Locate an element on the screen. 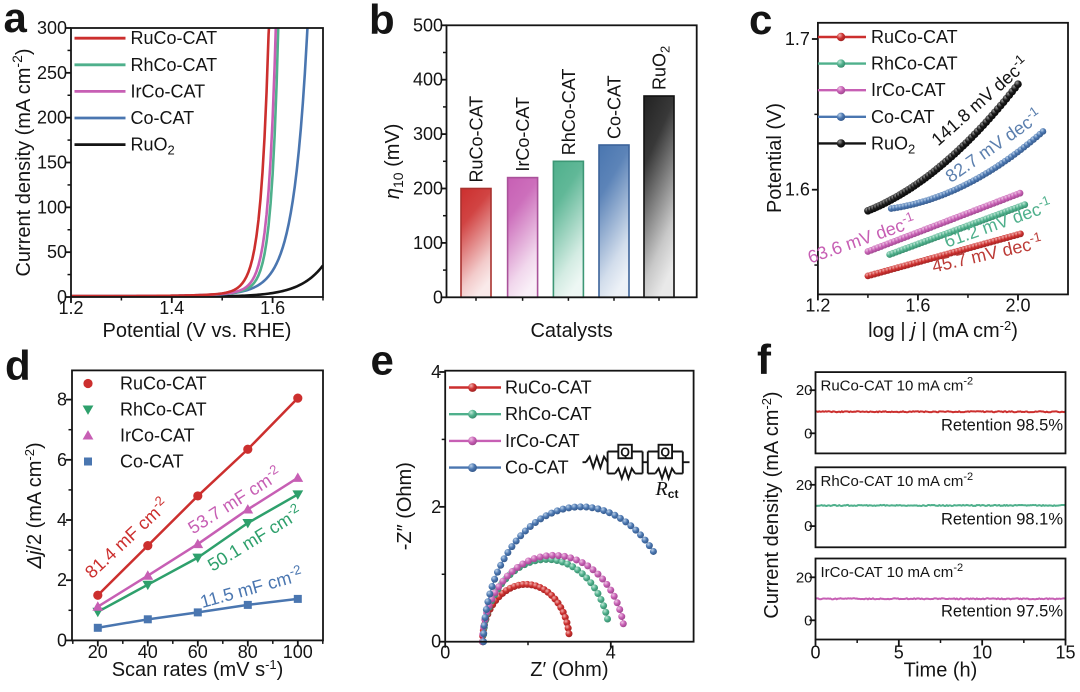 Image resolution: width=1080 pixels, height=692 pixels. svg-text: c is located at coordinates (760, 21).